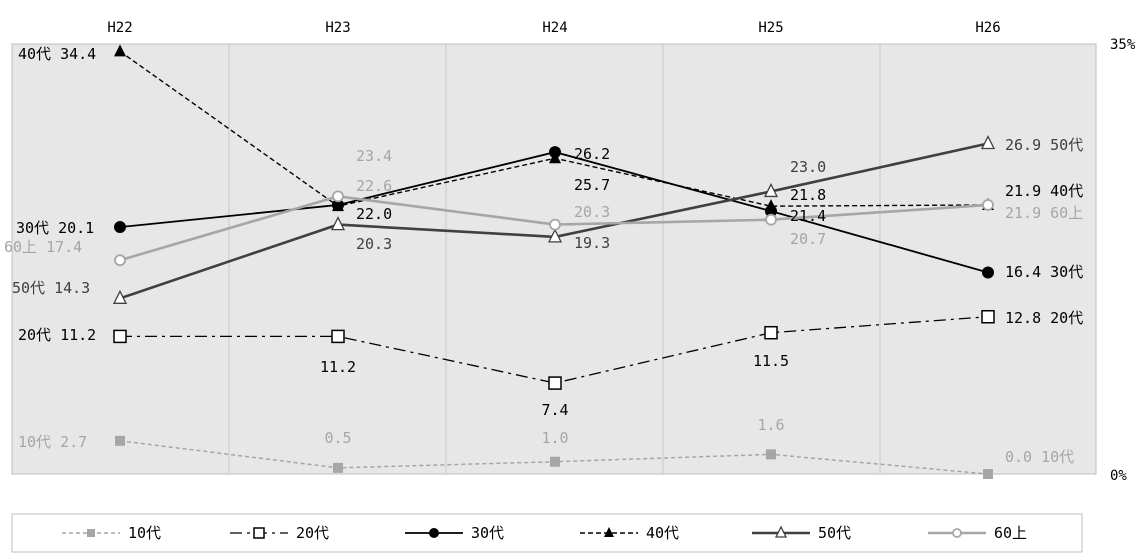  Describe the element at coordinates (1044, 191) in the screenshot. I see `data-label: 21.9 40代` at that location.